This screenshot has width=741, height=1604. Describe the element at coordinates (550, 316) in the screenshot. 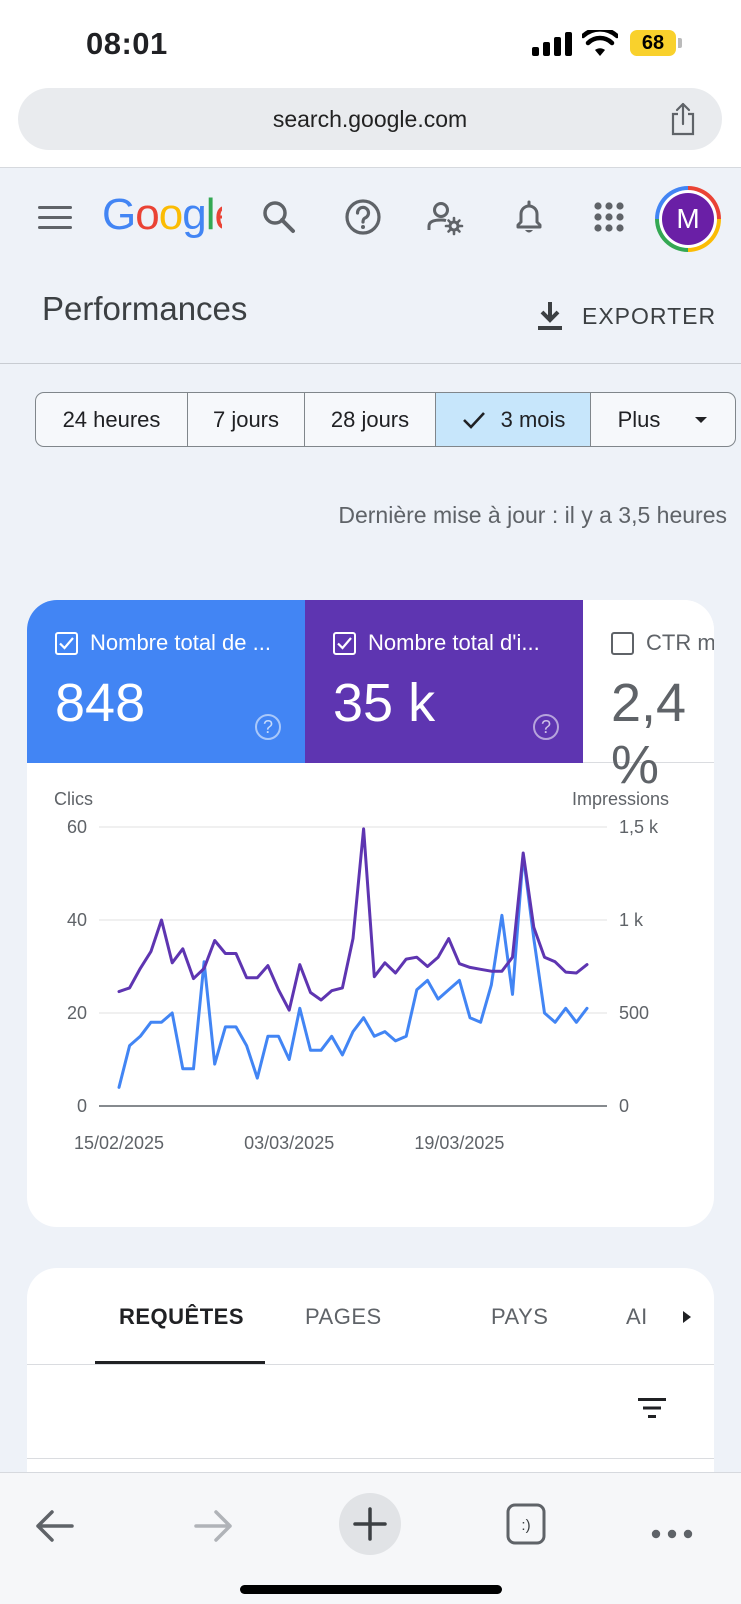

I see `download-icon` at that location.